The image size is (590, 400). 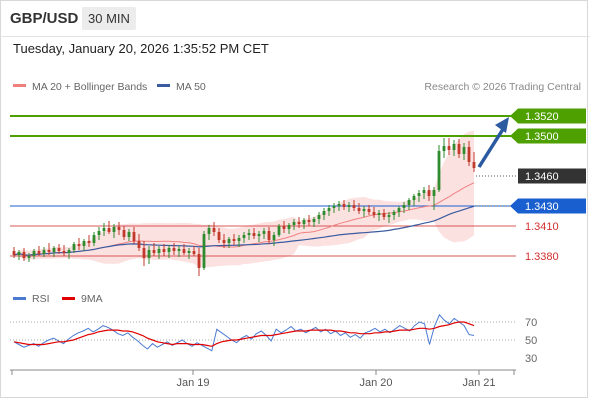 I want to click on x-tick-label-1: Jan 20, so click(x=375, y=383).